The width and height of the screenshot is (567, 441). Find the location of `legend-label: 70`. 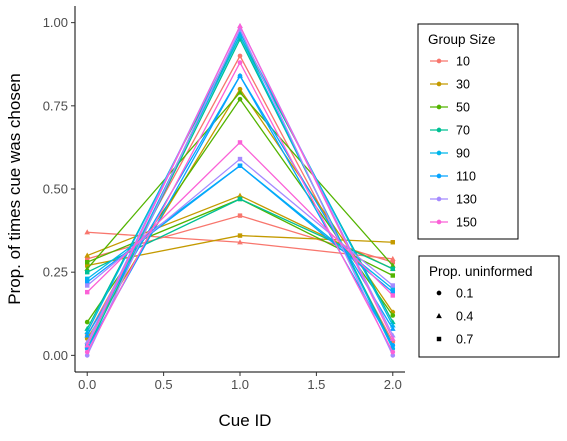

legend-label: 70 is located at coordinates (463, 131).